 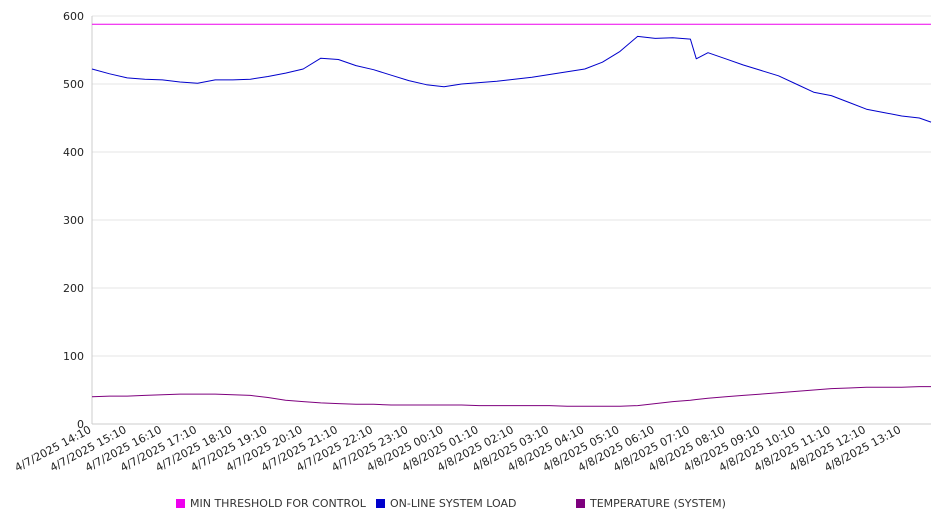 What do you see at coordinates (511, 79) in the screenshot?
I see `series-line-online-system-load` at bounding box center [511, 79].